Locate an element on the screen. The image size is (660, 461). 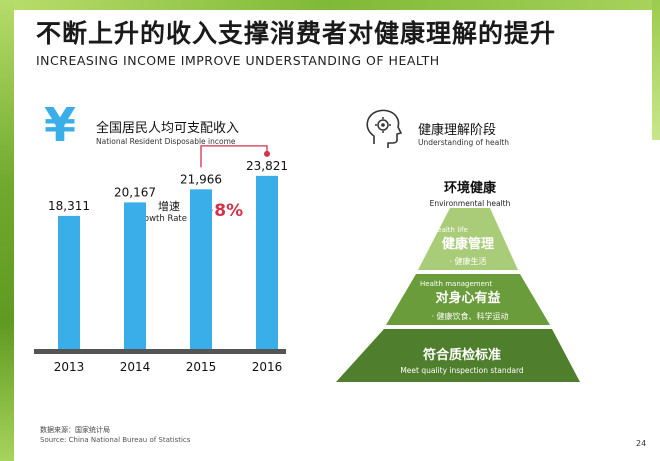
growth-bracket-line is located at coordinates (234, 156).